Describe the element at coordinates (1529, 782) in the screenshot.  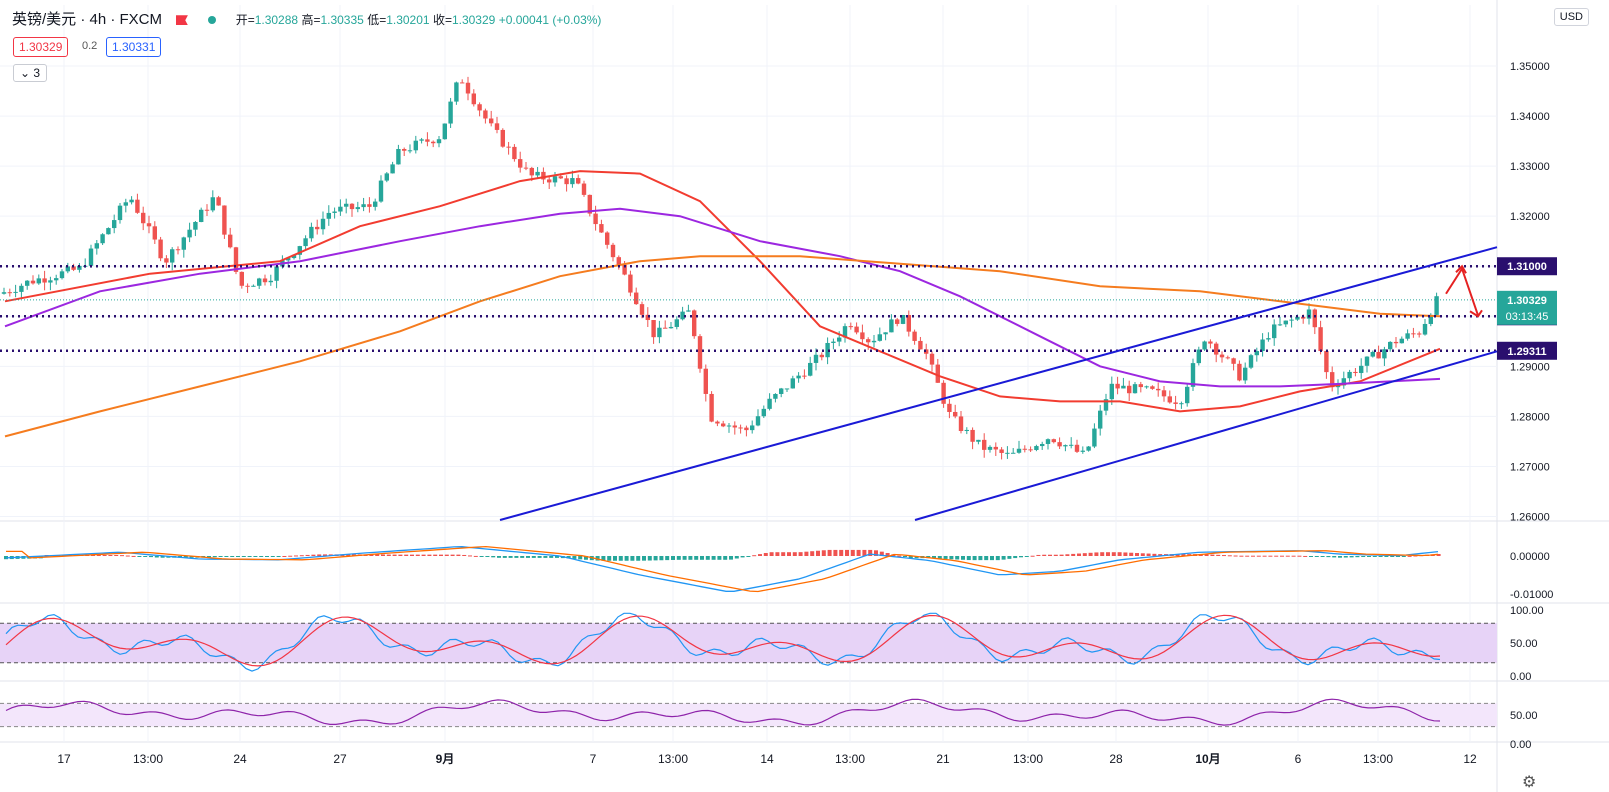
I see `gear-icon: ⚙` at that location.